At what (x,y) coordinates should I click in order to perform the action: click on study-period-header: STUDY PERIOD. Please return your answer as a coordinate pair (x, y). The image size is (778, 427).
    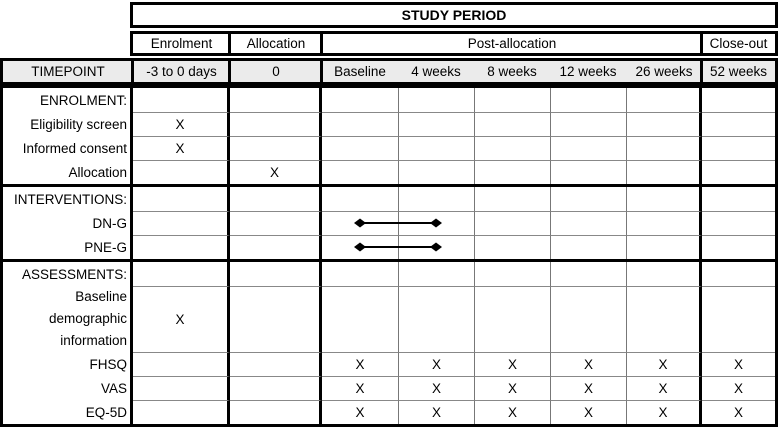
    Looking at the image, I should click on (454, 15).